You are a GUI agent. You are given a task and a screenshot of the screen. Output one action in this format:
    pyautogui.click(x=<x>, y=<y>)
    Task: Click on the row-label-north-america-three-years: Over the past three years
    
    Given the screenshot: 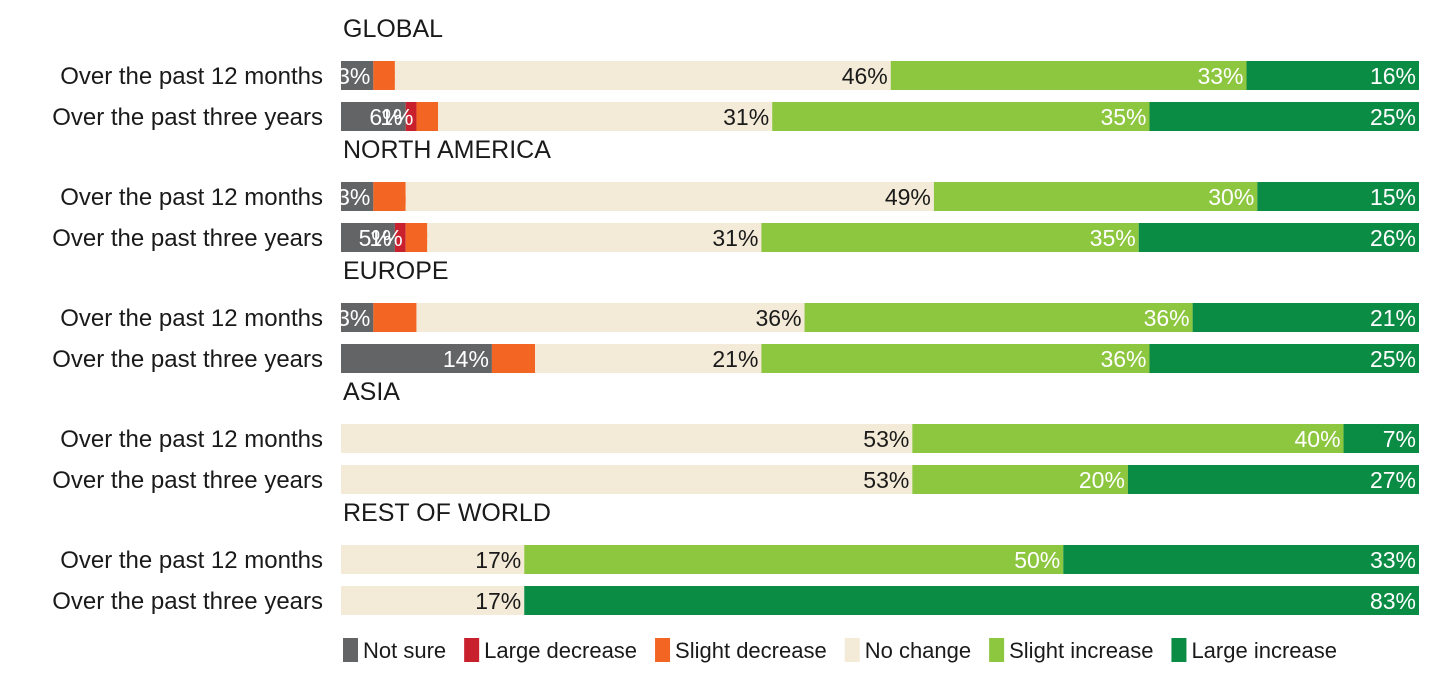 What is the action you would take?
    pyautogui.click(x=187, y=238)
    